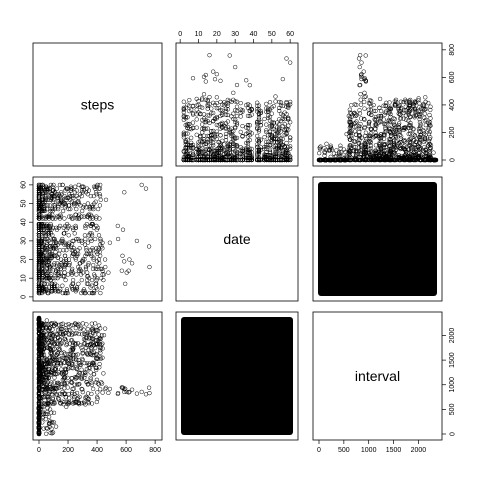  I want to click on points-date-vs-interval, so click(377, 239).